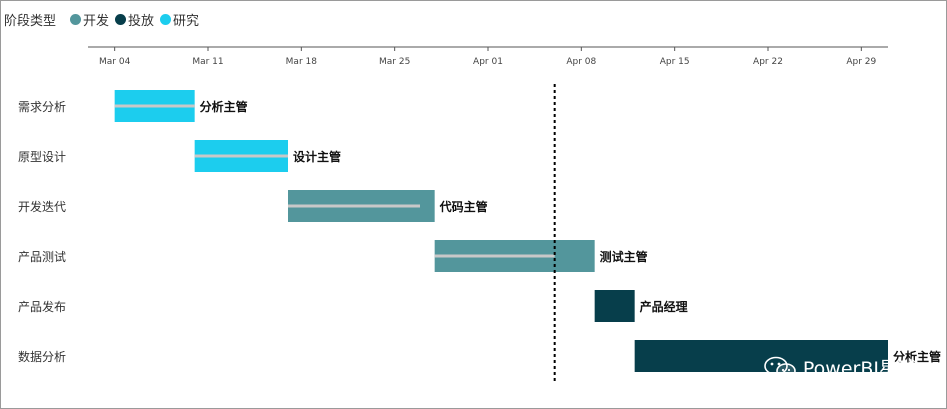 This screenshot has width=947, height=409. I want to click on legend-item-research: 研究, so click(179, 19).